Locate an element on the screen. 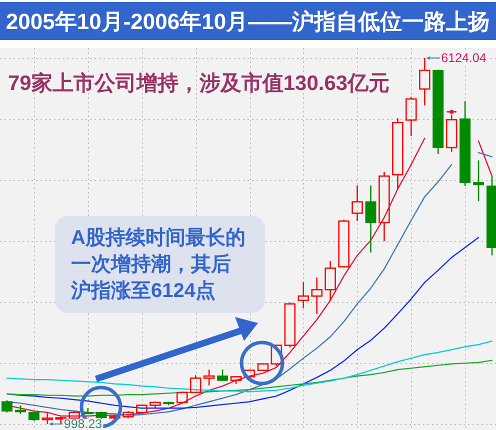 This screenshot has height=430, width=496. callout: A股持续时间最长的一次增持潮，其后沪指涨至6124点 is located at coordinates (160, 264).